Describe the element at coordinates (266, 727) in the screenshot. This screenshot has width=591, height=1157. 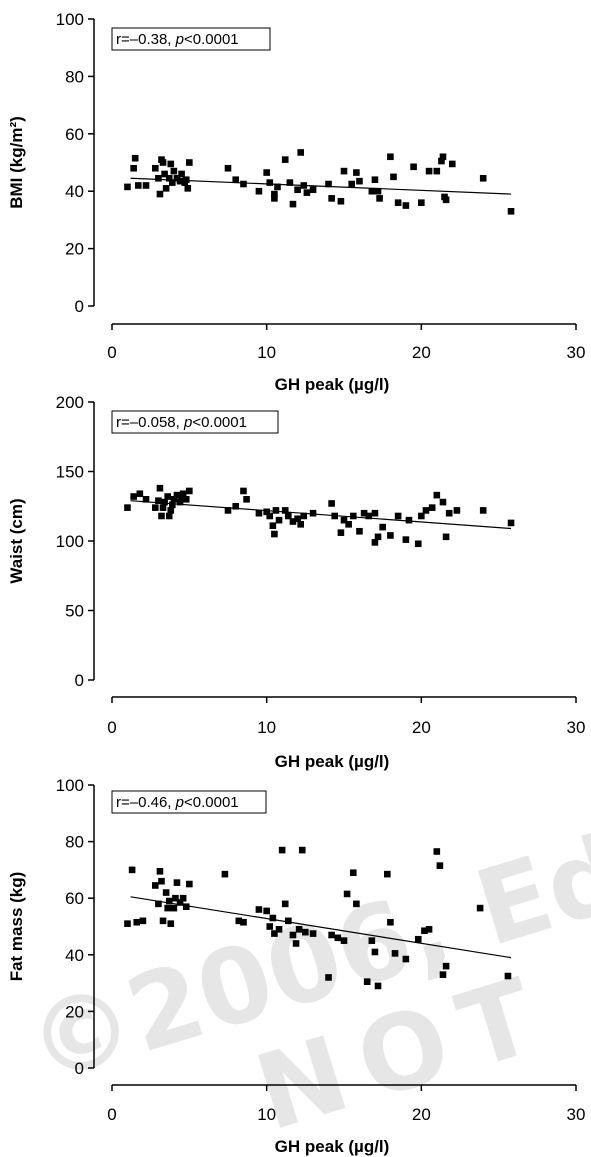
I see `x-tick-label: 10` at that location.